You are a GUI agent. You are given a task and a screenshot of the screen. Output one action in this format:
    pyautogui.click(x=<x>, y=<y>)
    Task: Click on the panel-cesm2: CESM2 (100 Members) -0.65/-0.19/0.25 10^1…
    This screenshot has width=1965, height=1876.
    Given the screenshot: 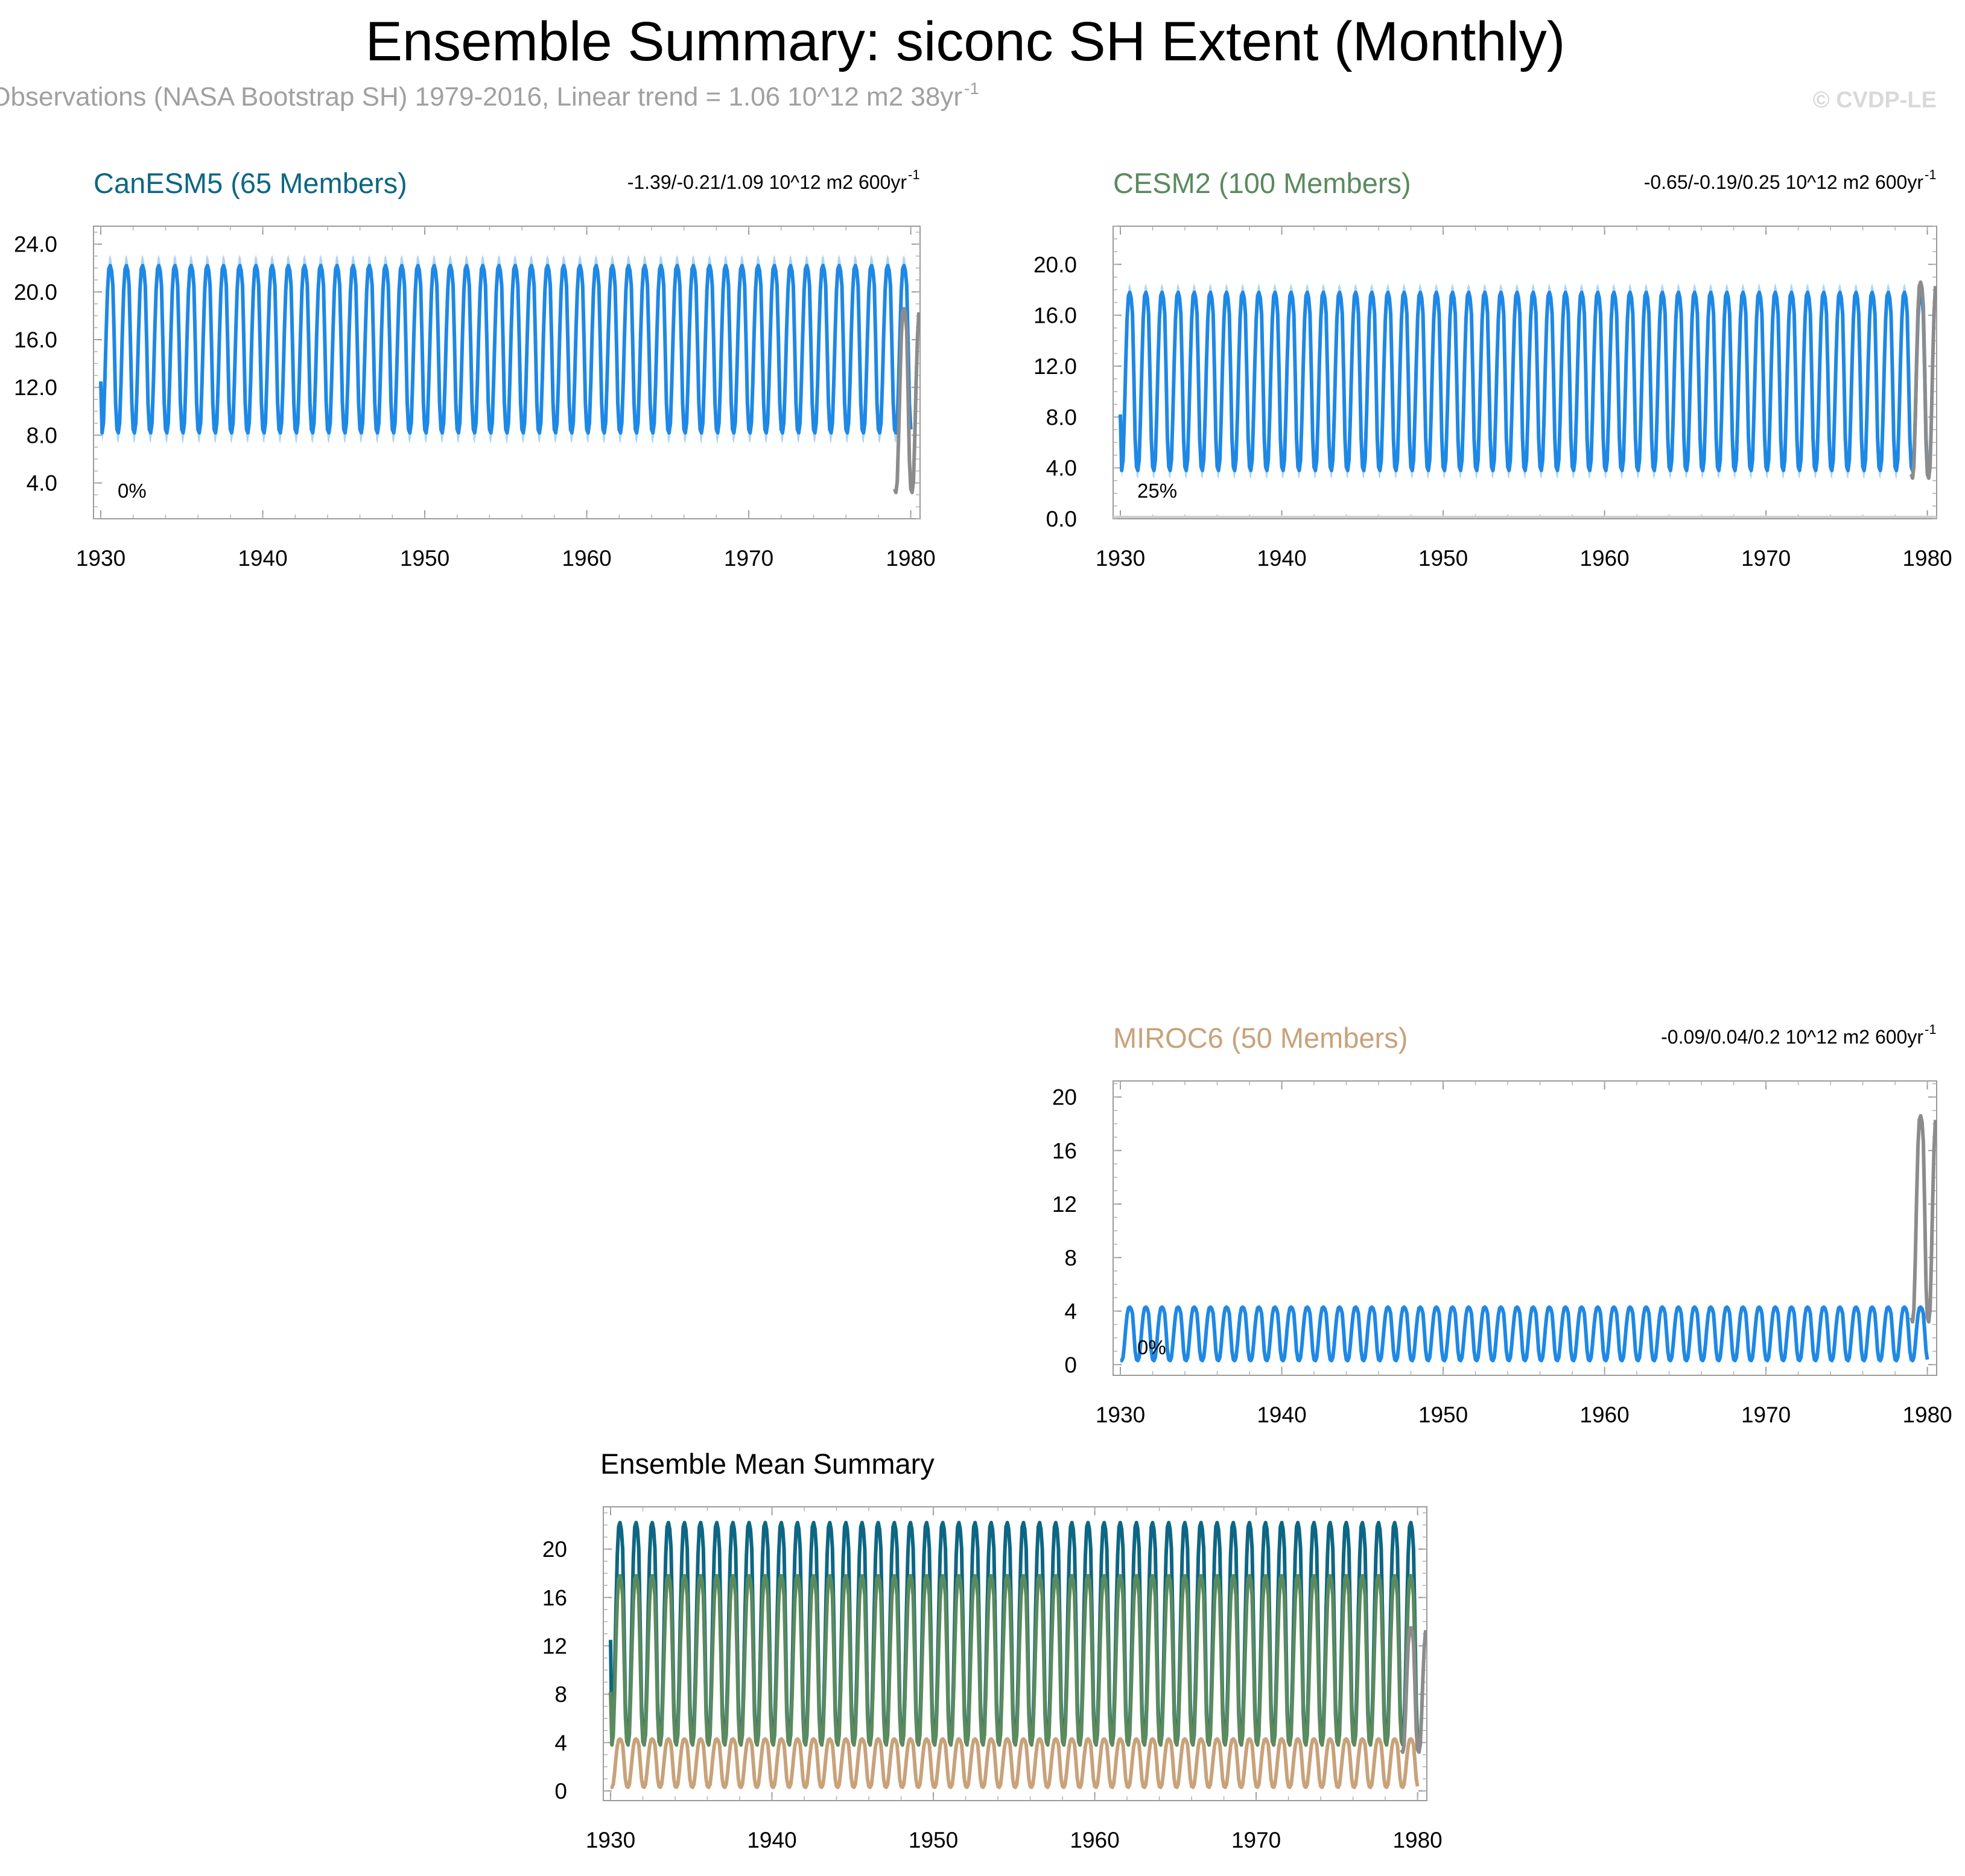 What is the action you would take?
    pyautogui.click(x=1492, y=369)
    